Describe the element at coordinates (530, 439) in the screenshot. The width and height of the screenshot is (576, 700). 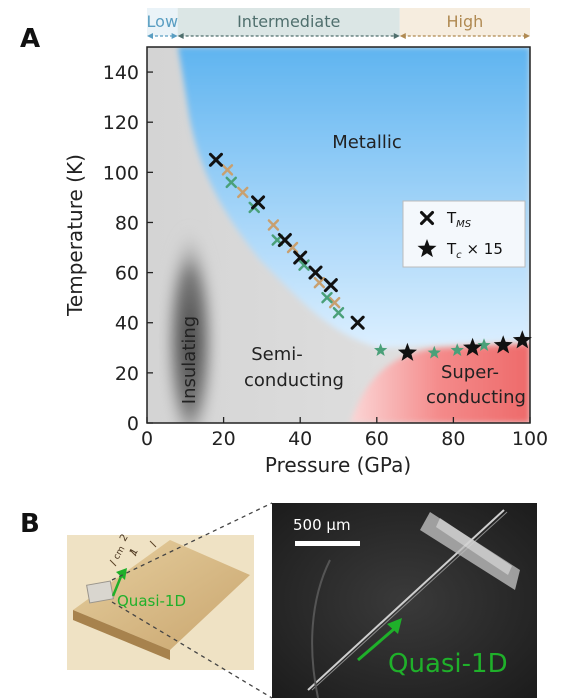
I see `x-tick-label: 100` at that location.